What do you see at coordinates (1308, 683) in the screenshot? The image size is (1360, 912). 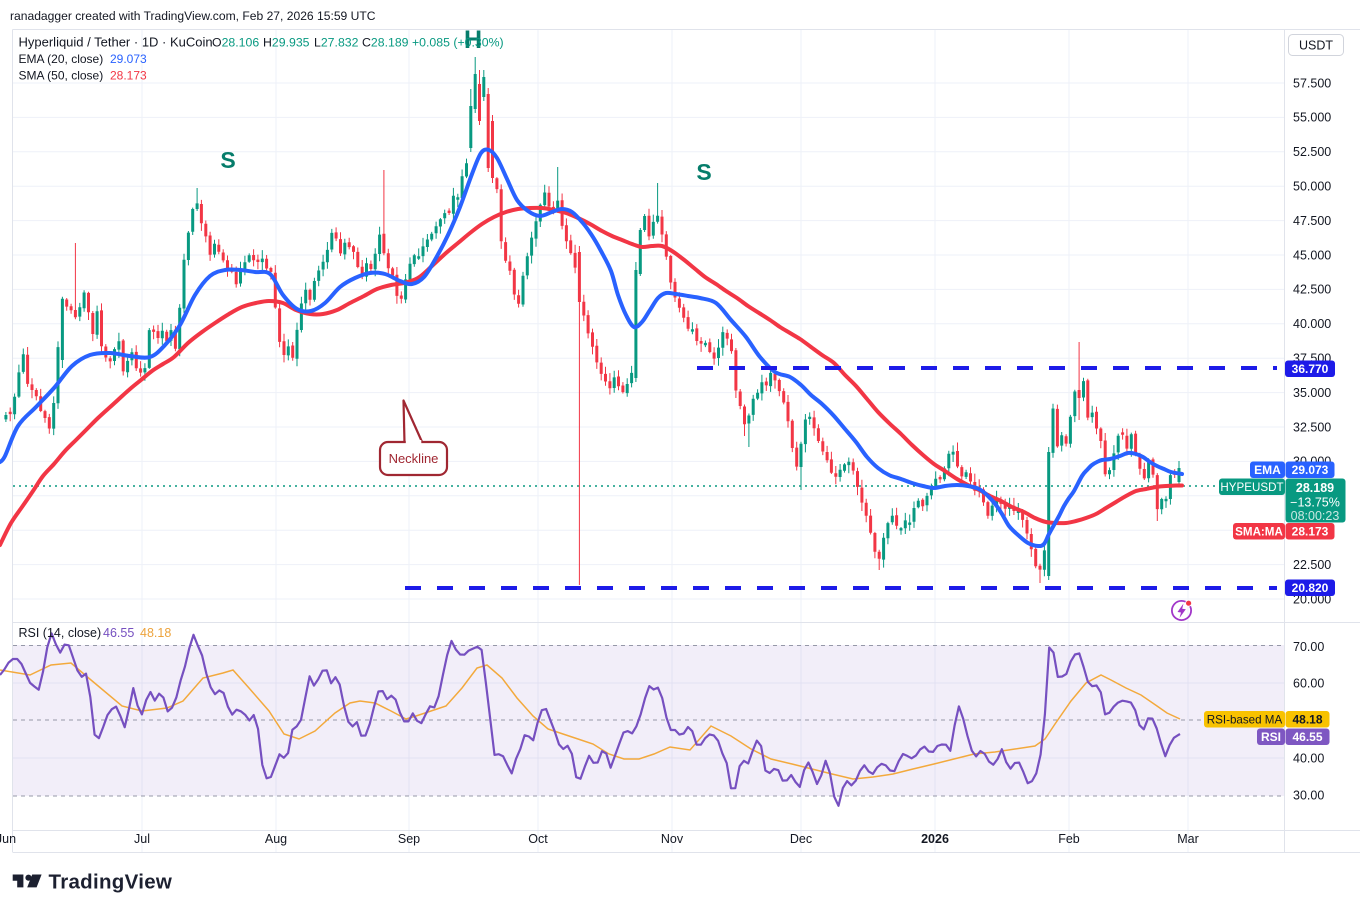 I see `svg-text: 60.00` at bounding box center [1308, 683].